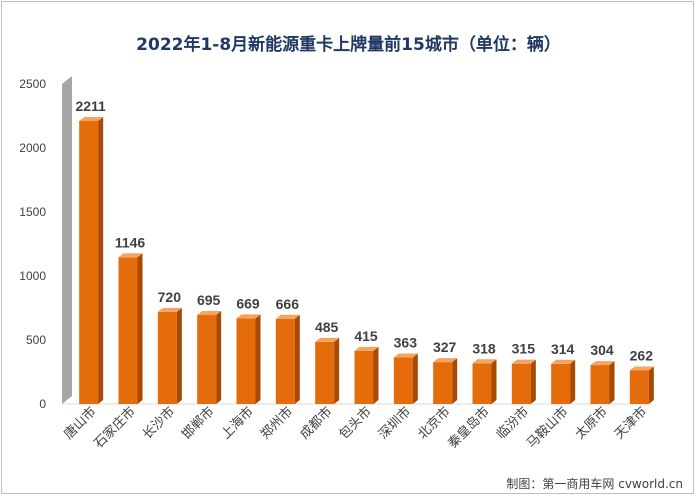  I want to click on x-tick-label: 上海市, so click(237, 423).